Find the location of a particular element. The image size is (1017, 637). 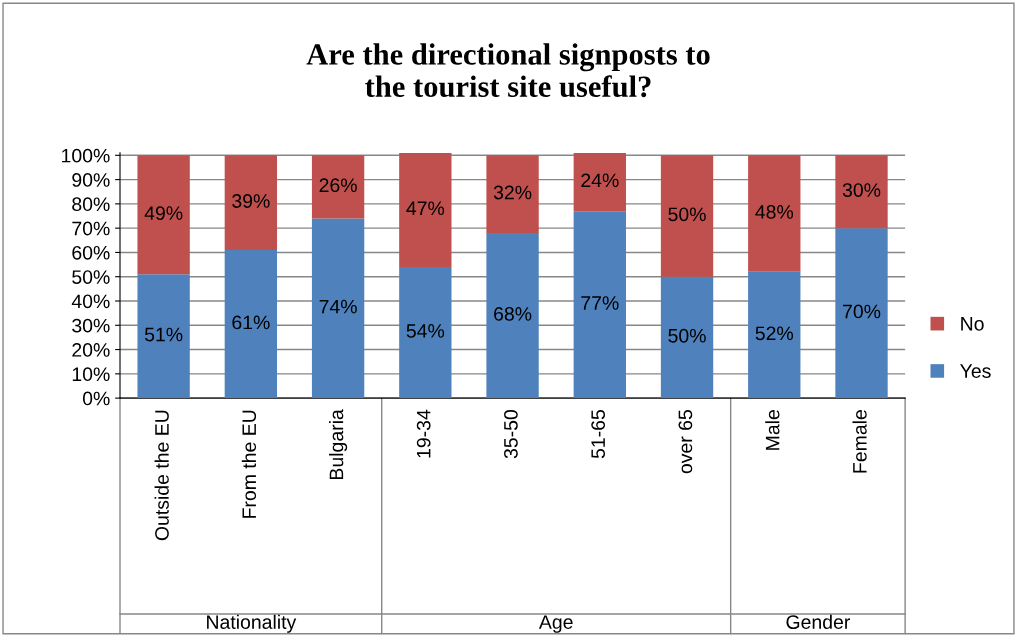

y-tick-label: 90% is located at coordinates (91, 180).